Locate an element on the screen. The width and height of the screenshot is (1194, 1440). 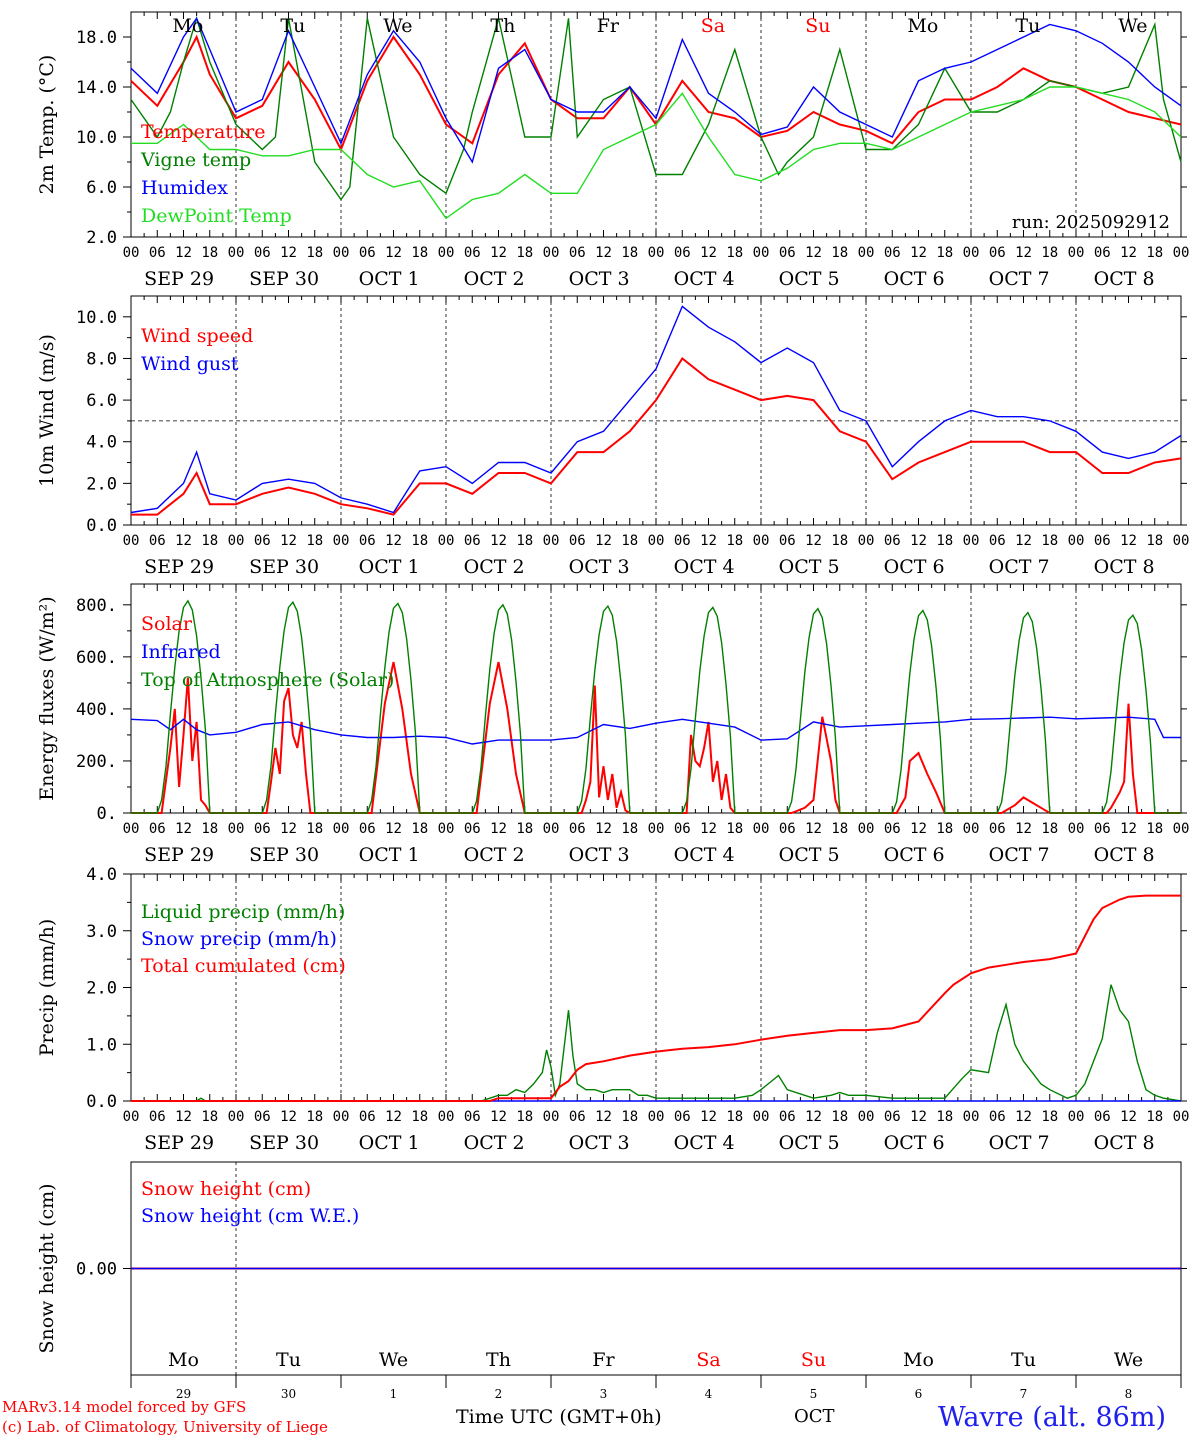
legend-entry: Snow height (cm) is located at coordinates (226, 1189).